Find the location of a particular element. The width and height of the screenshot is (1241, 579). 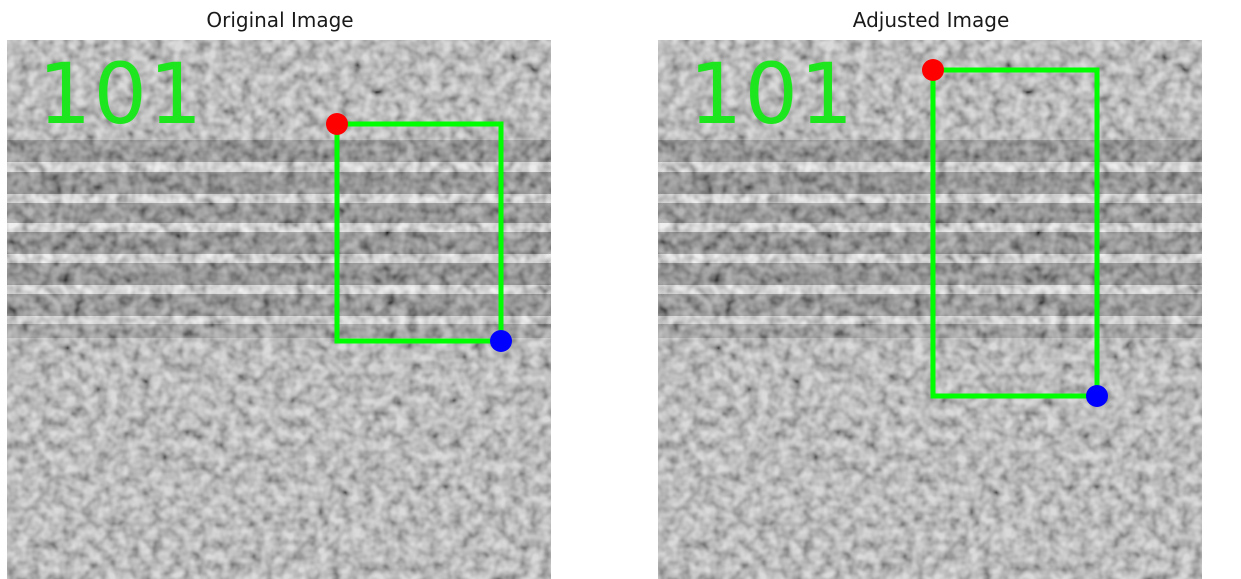

original-panel-title: Original Image is located at coordinates (280, 20).